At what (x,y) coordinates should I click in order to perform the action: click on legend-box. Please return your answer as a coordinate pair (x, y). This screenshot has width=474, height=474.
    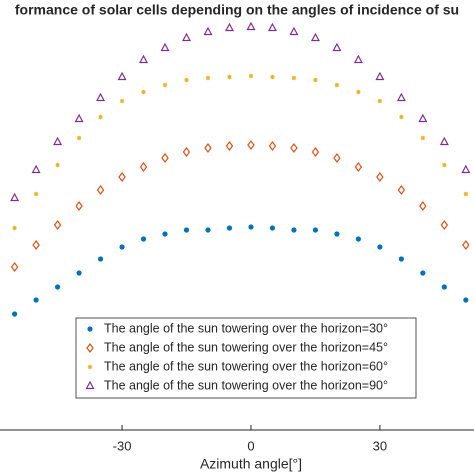
    Looking at the image, I should click on (246, 358).